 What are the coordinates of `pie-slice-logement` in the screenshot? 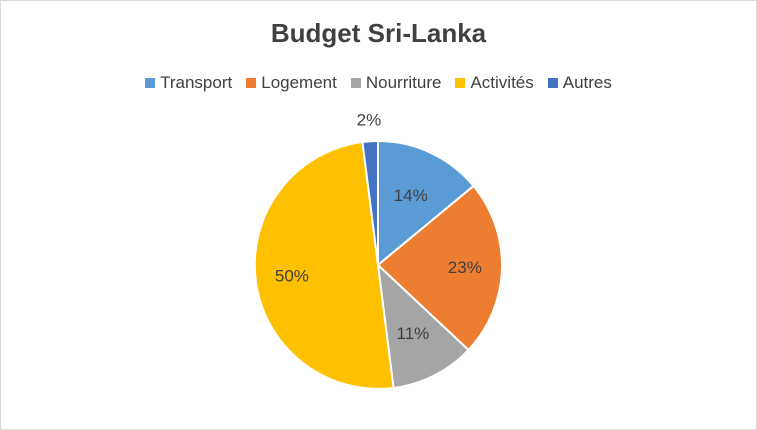 It's located at (439, 268).